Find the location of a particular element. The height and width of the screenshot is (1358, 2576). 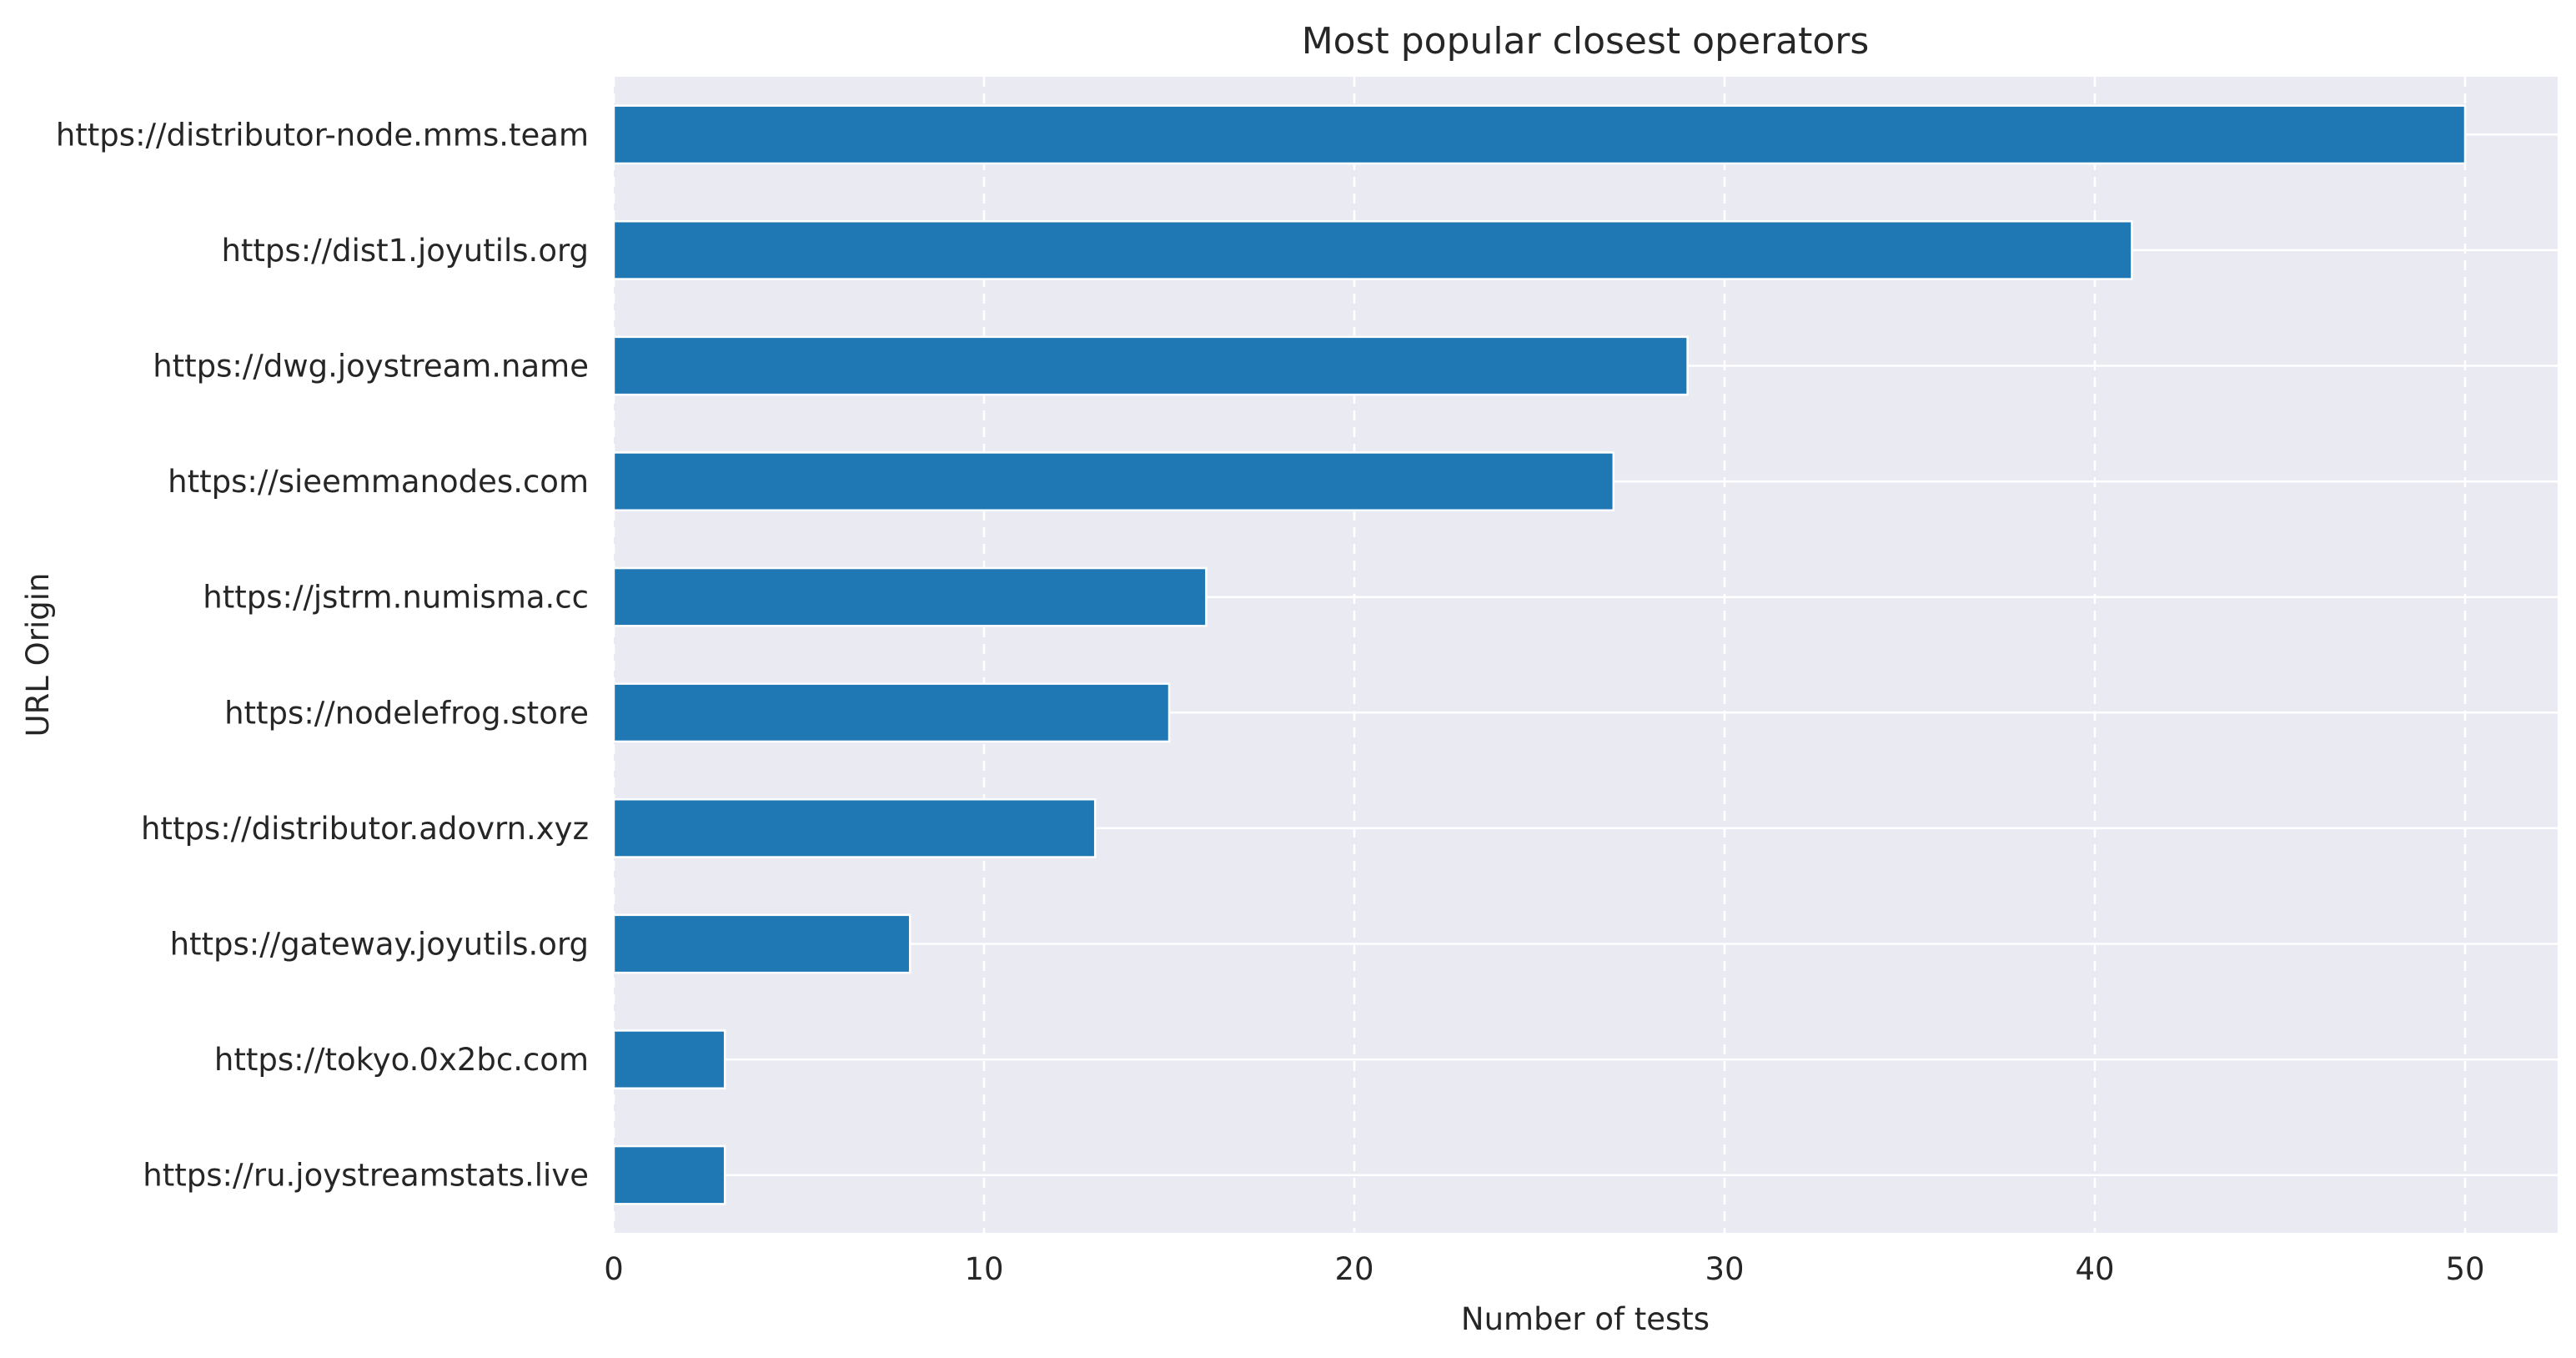

x-tick-labels: 0 10 20 30 40 50 is located at coordinates (1544, 1269).